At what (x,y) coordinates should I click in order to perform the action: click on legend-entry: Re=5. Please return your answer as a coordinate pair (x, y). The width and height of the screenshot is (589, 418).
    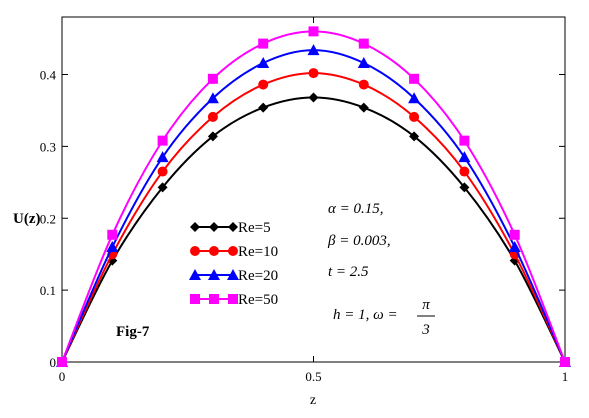
    Looking at the image, I should click on (230, 228).